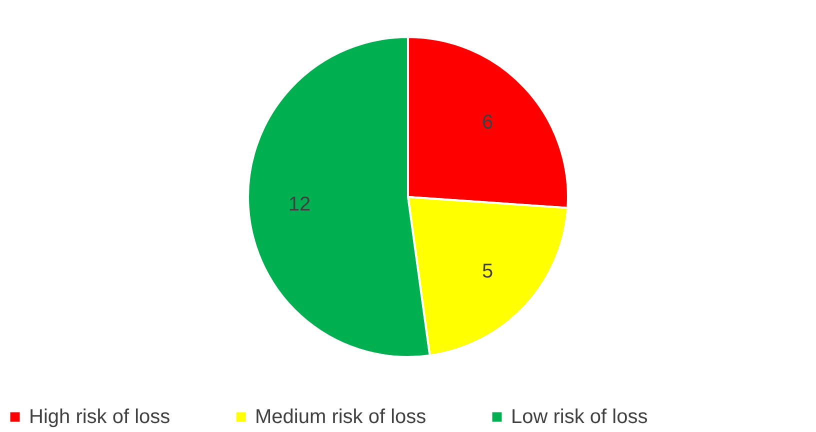  What do you see at coordinates (340, 417) in the screenshot?
I see `legend-label: Medium risk of loss` at bounding box center [340, 417].